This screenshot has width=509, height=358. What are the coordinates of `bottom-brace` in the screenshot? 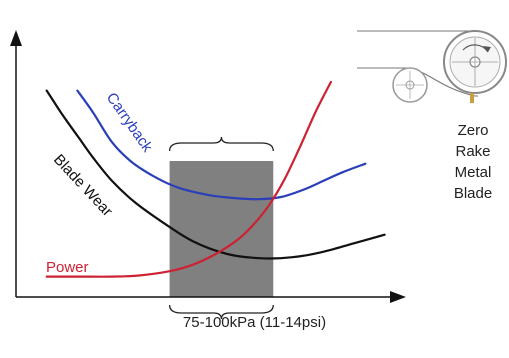 It's located at (221, 312).